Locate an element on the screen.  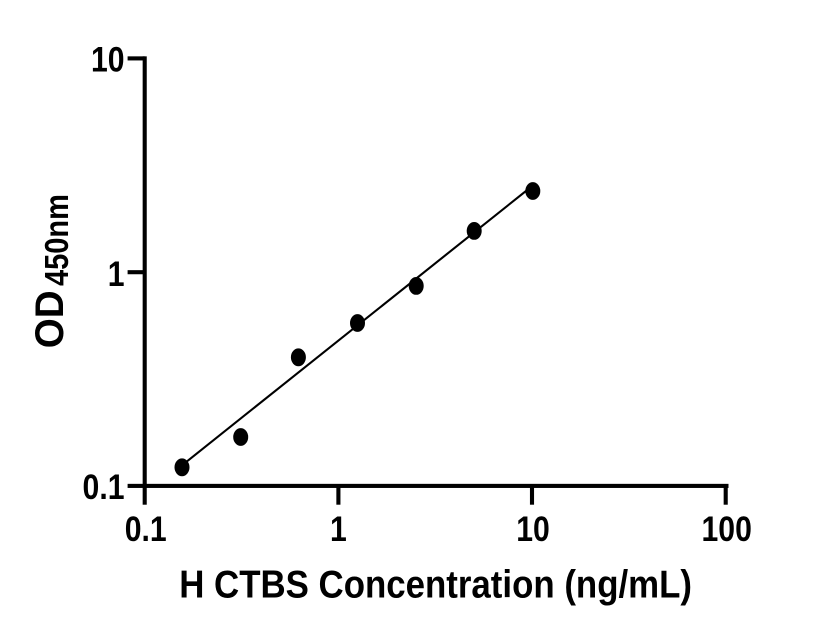
svg-text: OD is located at coordinates (49, 319).